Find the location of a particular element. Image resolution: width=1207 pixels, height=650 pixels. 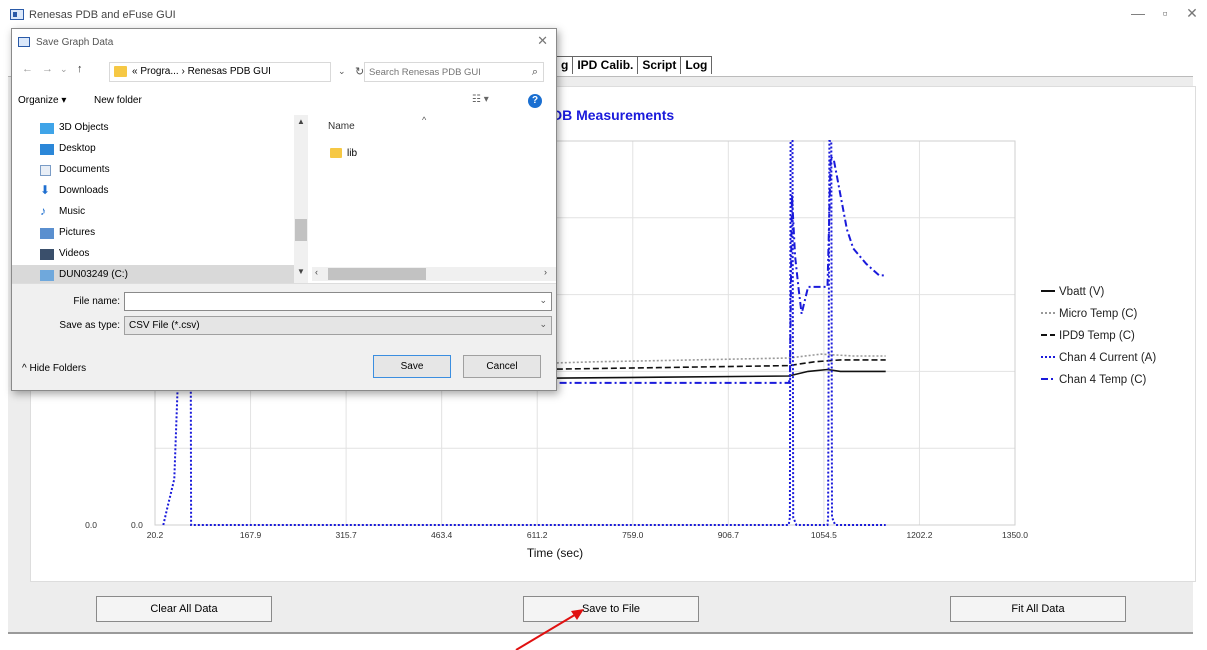

nav-item-drive-c: DUN03249 (C:) is located at coordinates (153, 275).